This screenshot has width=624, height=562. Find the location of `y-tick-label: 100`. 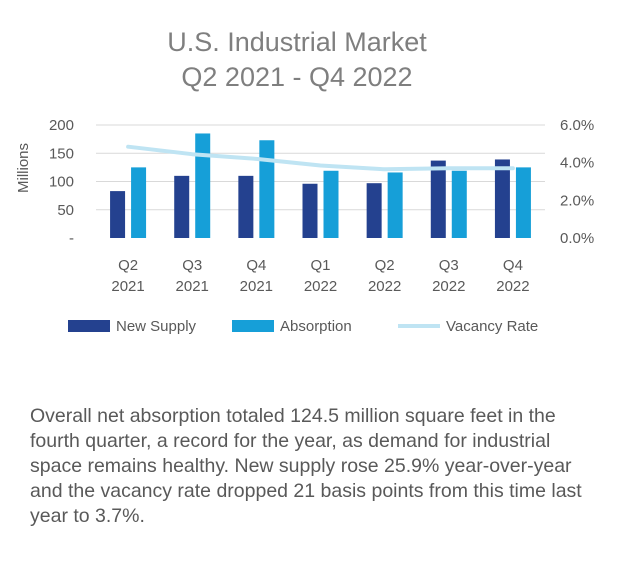

y-tick-label: 100 is located at coordinates (61, 182).